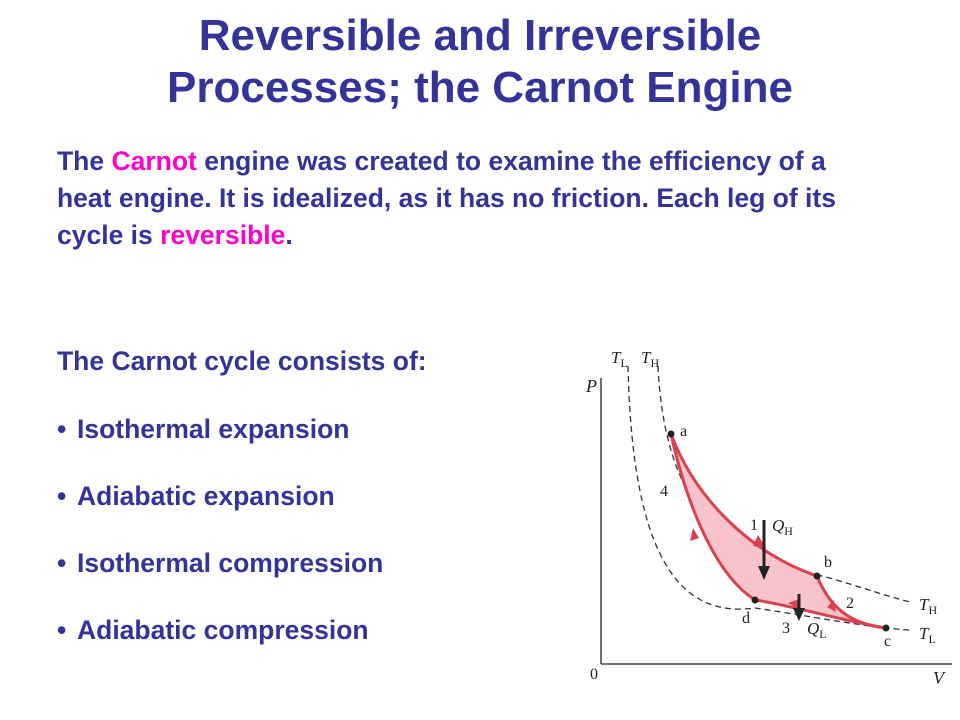 The height and width of the screenshot is (720, 960). What do you see at coordinates (664, 491) in the screenshot?
I see `leg-4-label: 4` at bounding box center [664, 491].